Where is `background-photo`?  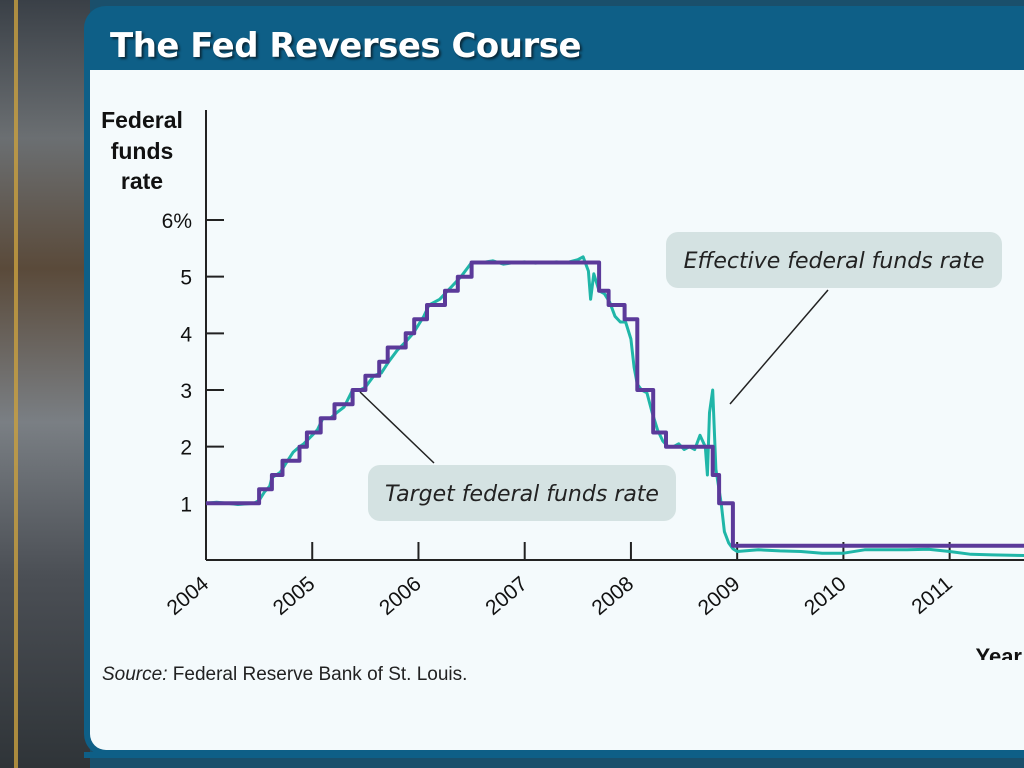
background-photo is located at coordinates (45, 384).